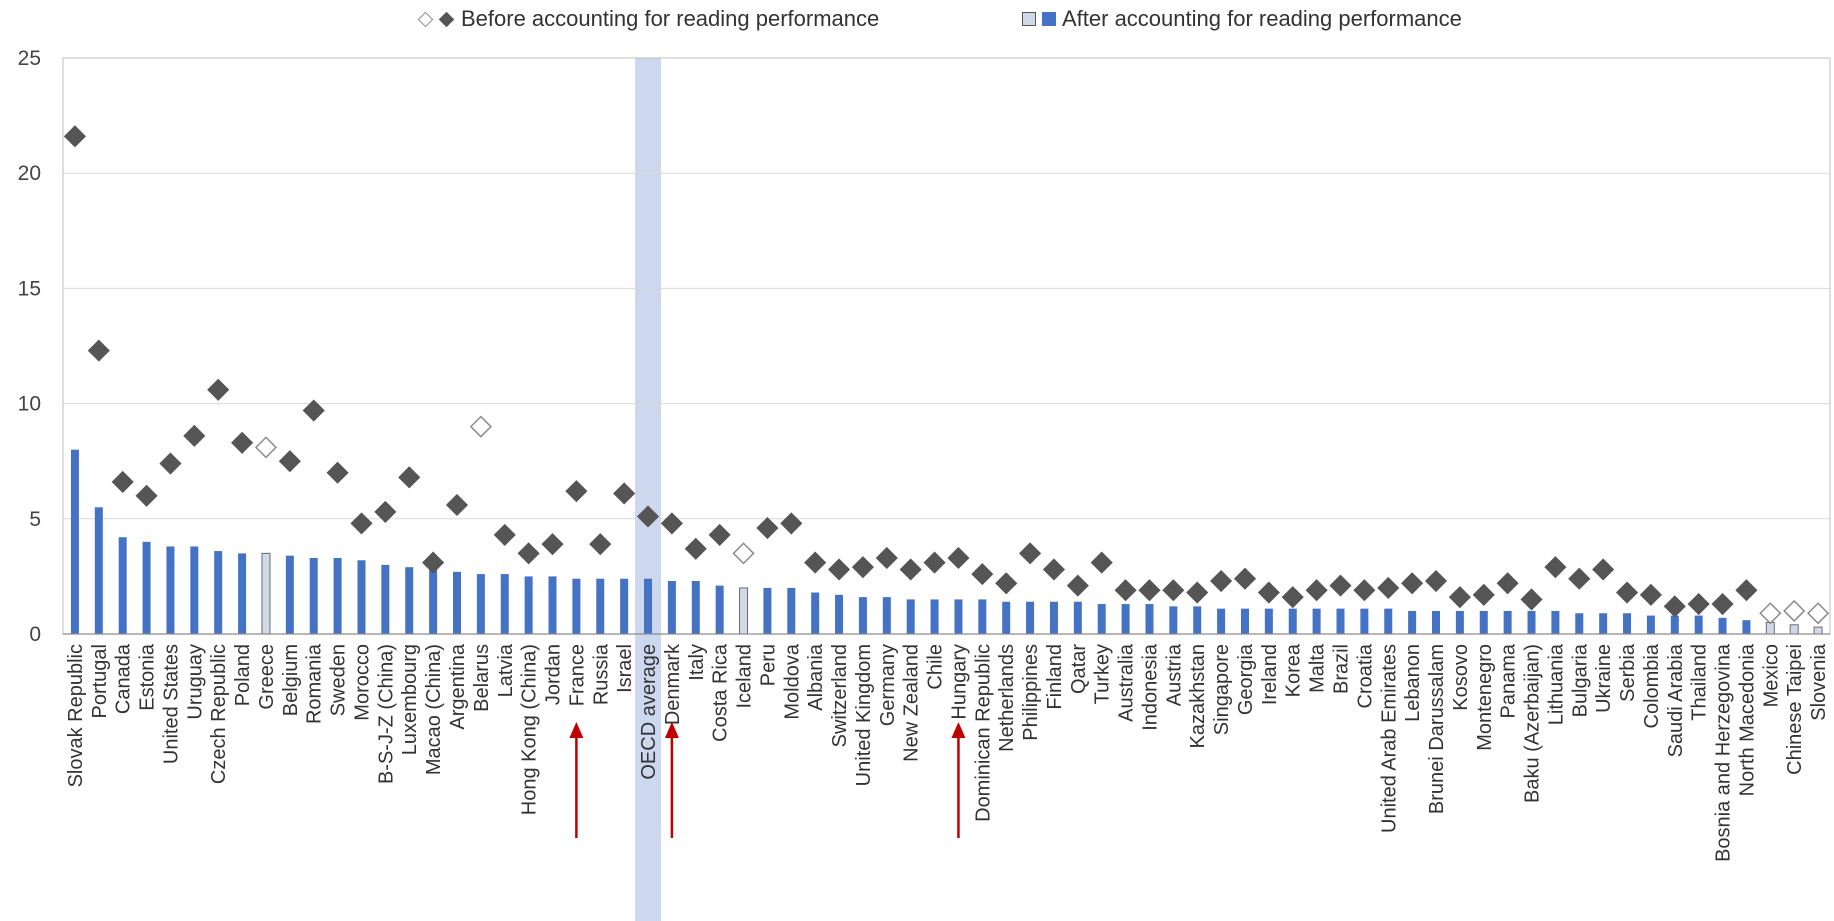 Image resolution: width=1834 pixels, height=921 pixels. What do you see at coordinates (315, 683) in the screenshot?
I see `x-tick-label: Romania` at bounding box center [315, 683].